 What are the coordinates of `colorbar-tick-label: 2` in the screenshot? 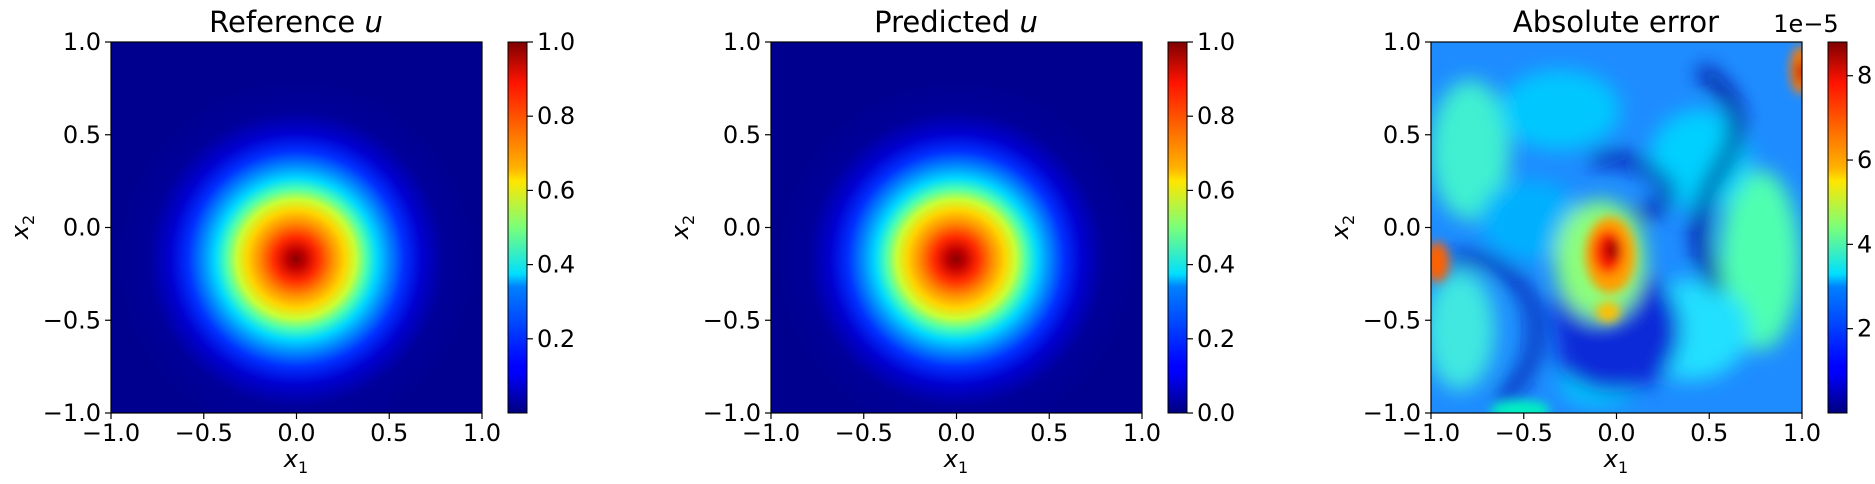 It's located at (1864, 329).